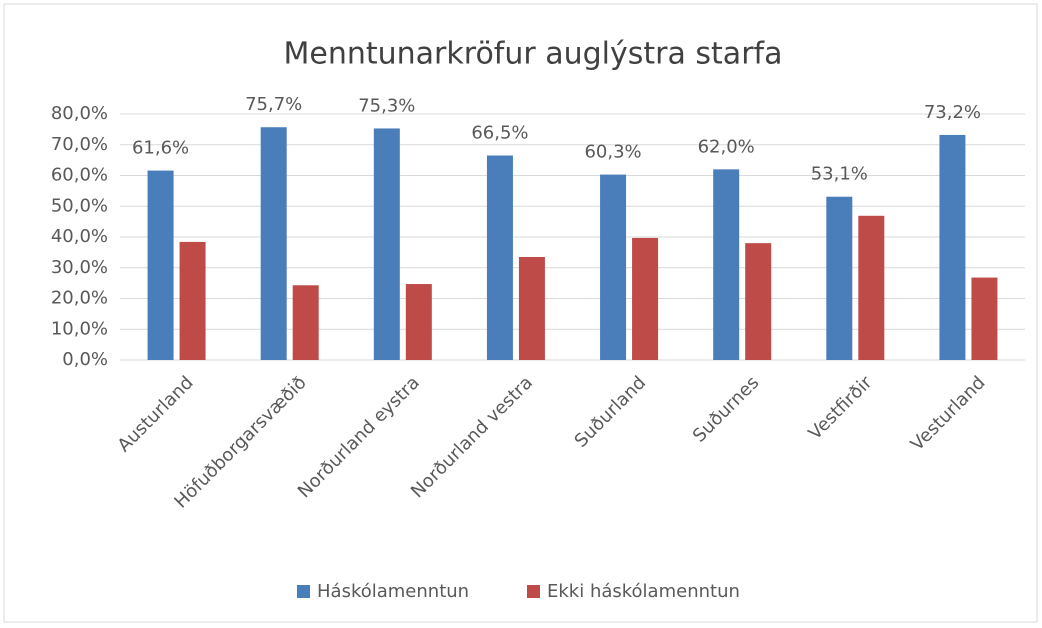  What do you see at coordinates (79, 113) in the screenshot?
I see `y-tick-label: 80,0%` at bounding box center [79, 113].